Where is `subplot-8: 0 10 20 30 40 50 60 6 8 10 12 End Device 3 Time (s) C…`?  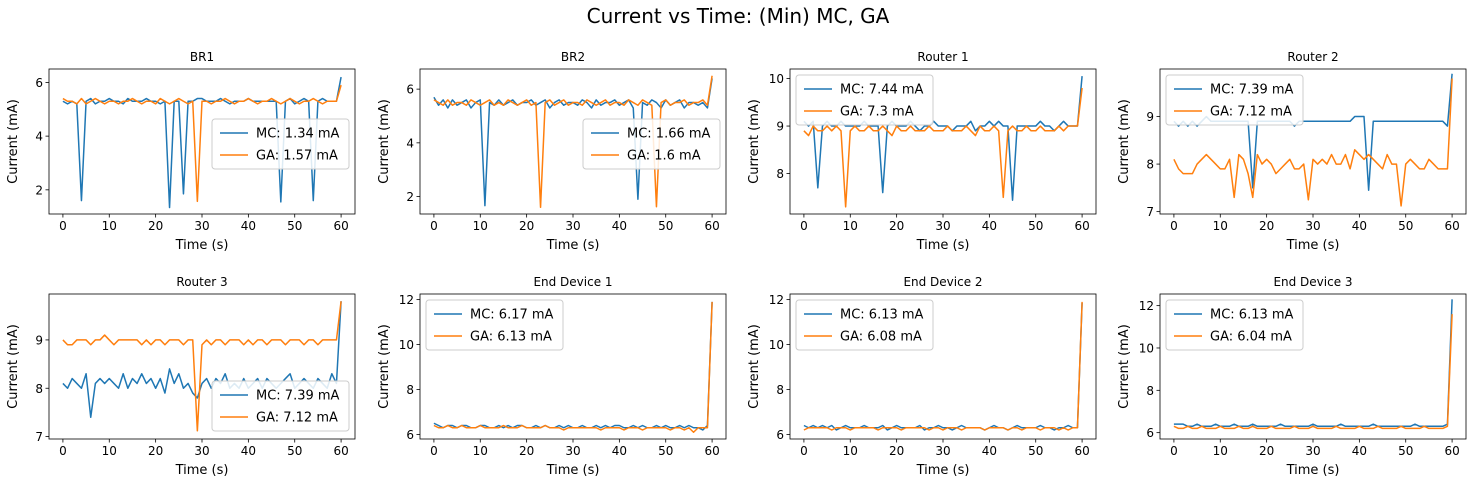 subplot-8: 0 10 20 30 40 50 60 6 8 10 12 End Device 3 Time (s) C… is located at coordinates (1292, 376).